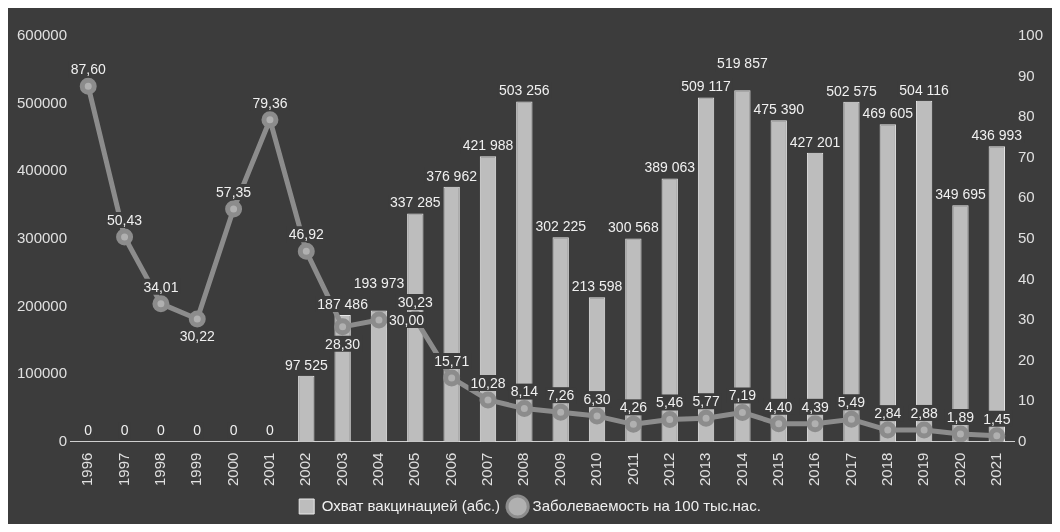 The height and width of the screenshot is (532, 1060). I want to click on legend-label: Охват вакцинацией (абс.), so click(411, 505).